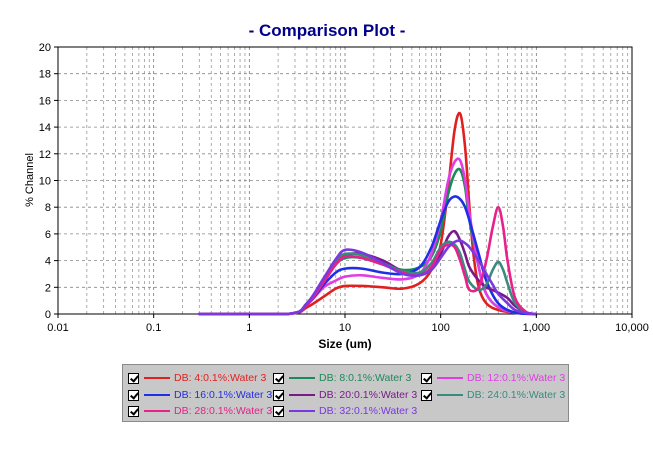  Describe the element at coordinates (368, 395) in the screenshot. I see `legend-label: DB: 20:0.1%:Water 3` at that location.